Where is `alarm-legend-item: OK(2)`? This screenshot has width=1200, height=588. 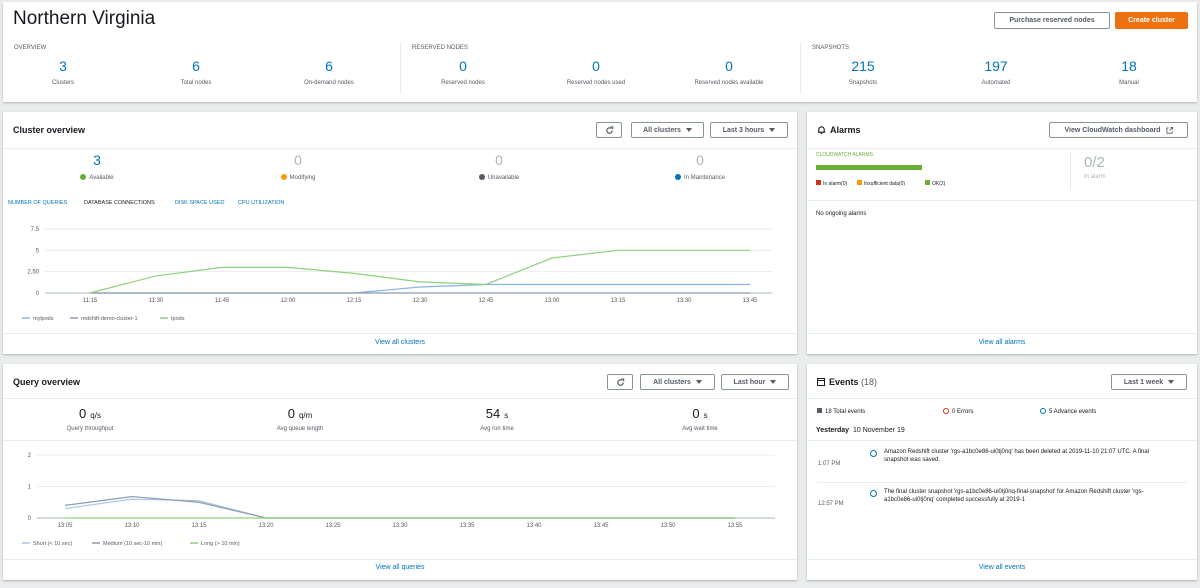
alarm-legend-item: OK(2) is located at coordinates (935, 183).